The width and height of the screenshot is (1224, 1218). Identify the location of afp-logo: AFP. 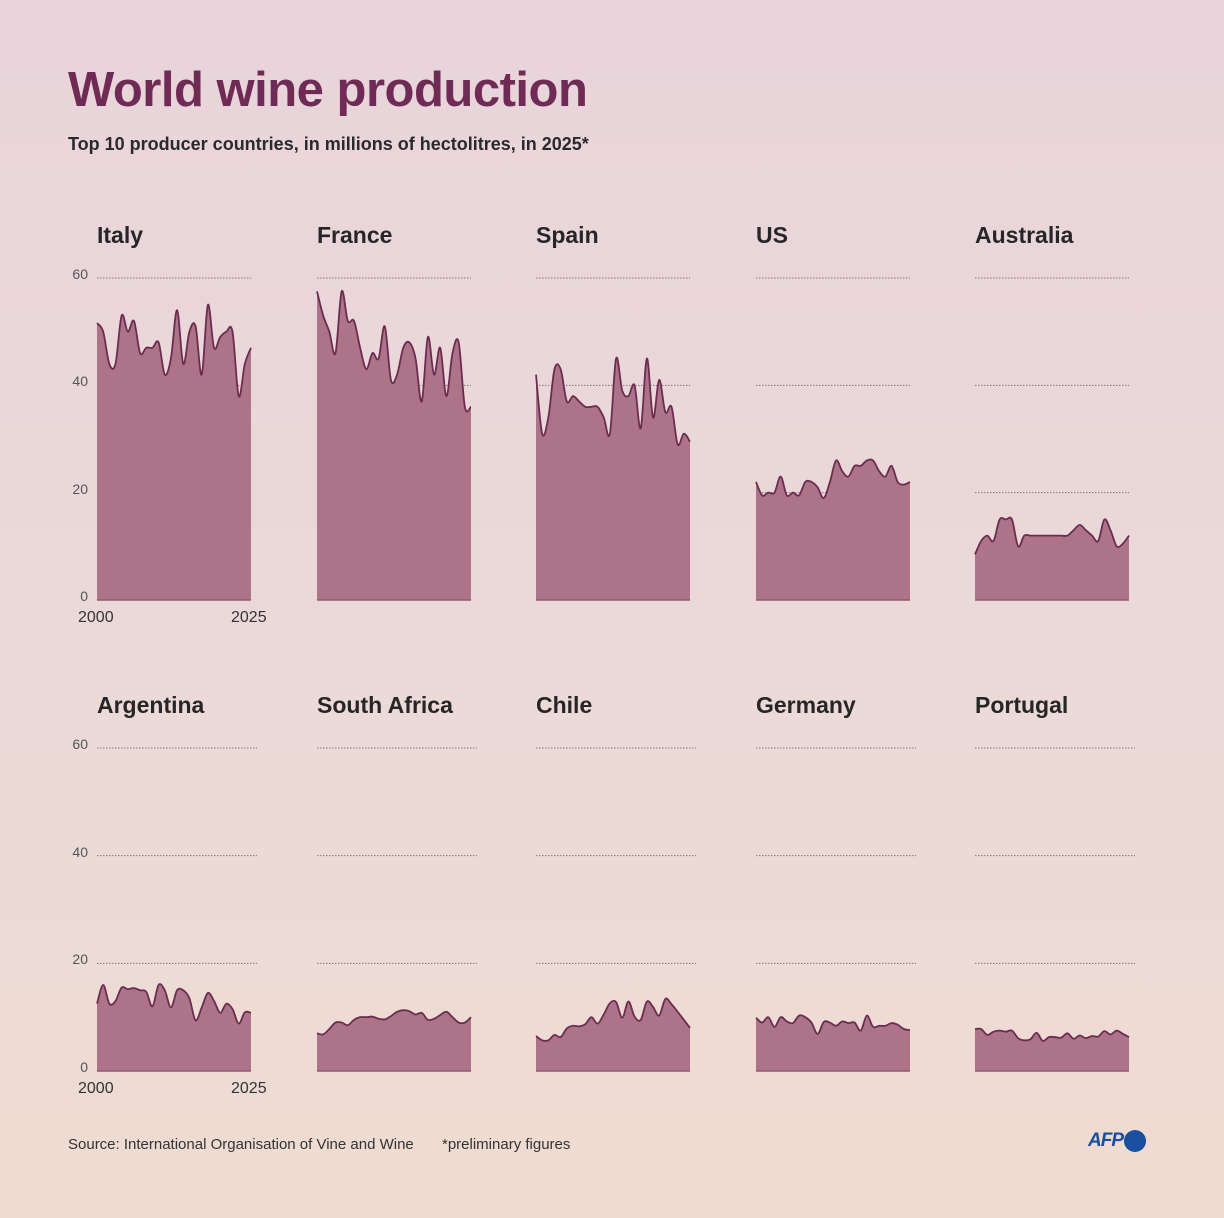
(1117, 1141).